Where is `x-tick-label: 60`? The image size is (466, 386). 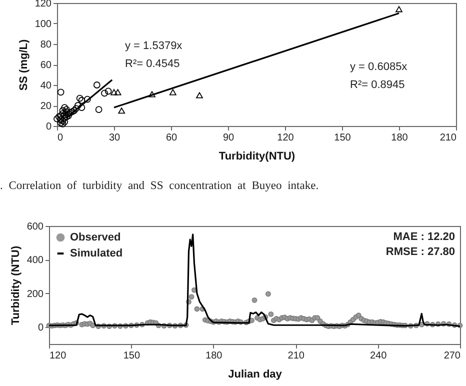 x-tick-label: 60 is located at coordinates (172, 138).